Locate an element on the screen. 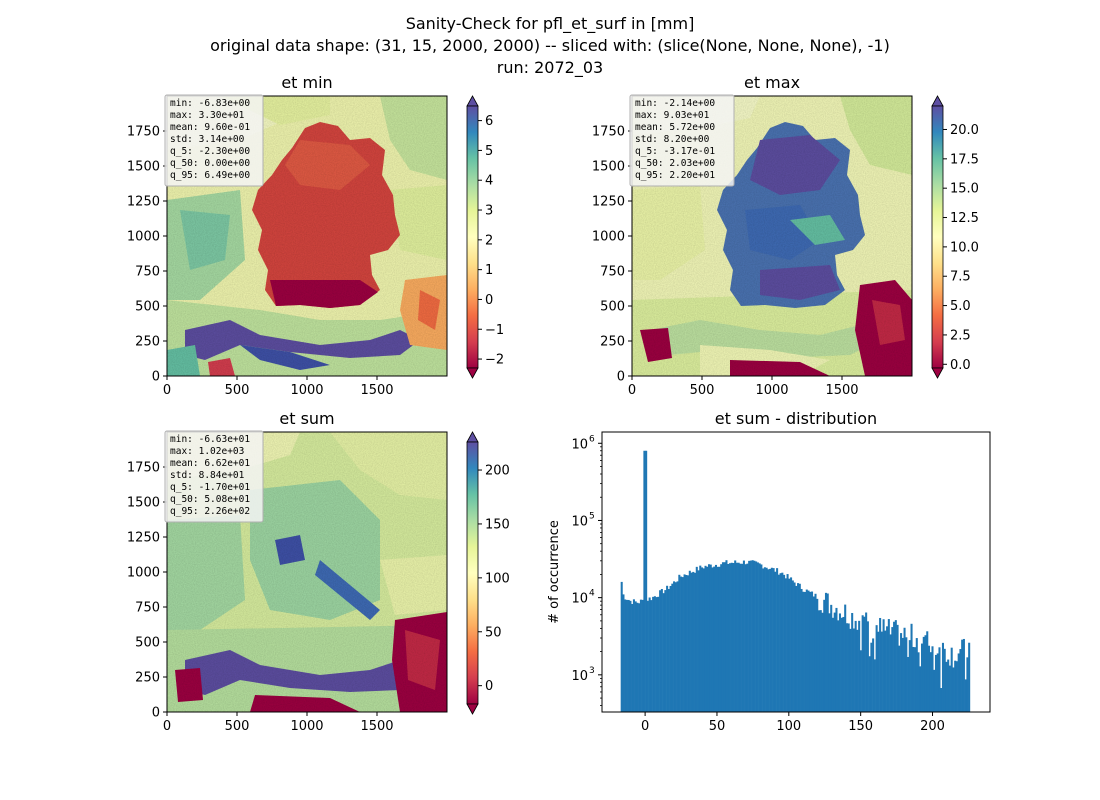 This screenshot has width=1100, height=800. colorbar-tick-label: 200 is located at coordinates (497, 471).